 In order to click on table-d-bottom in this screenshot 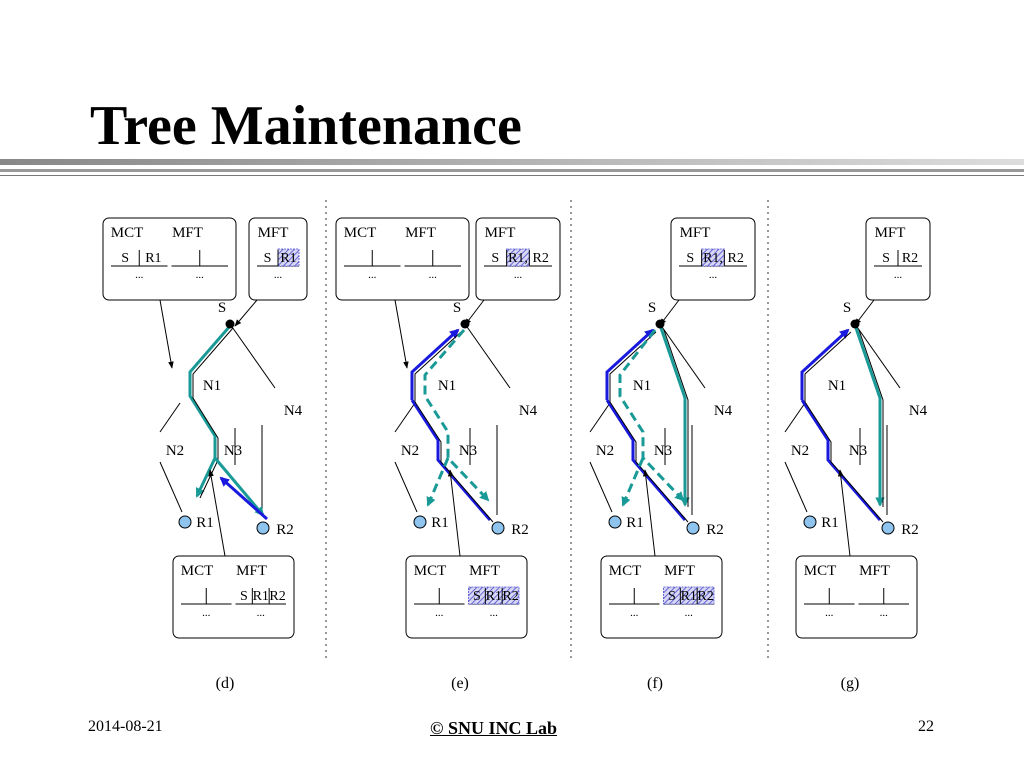, I will do `click(233, 597)`.